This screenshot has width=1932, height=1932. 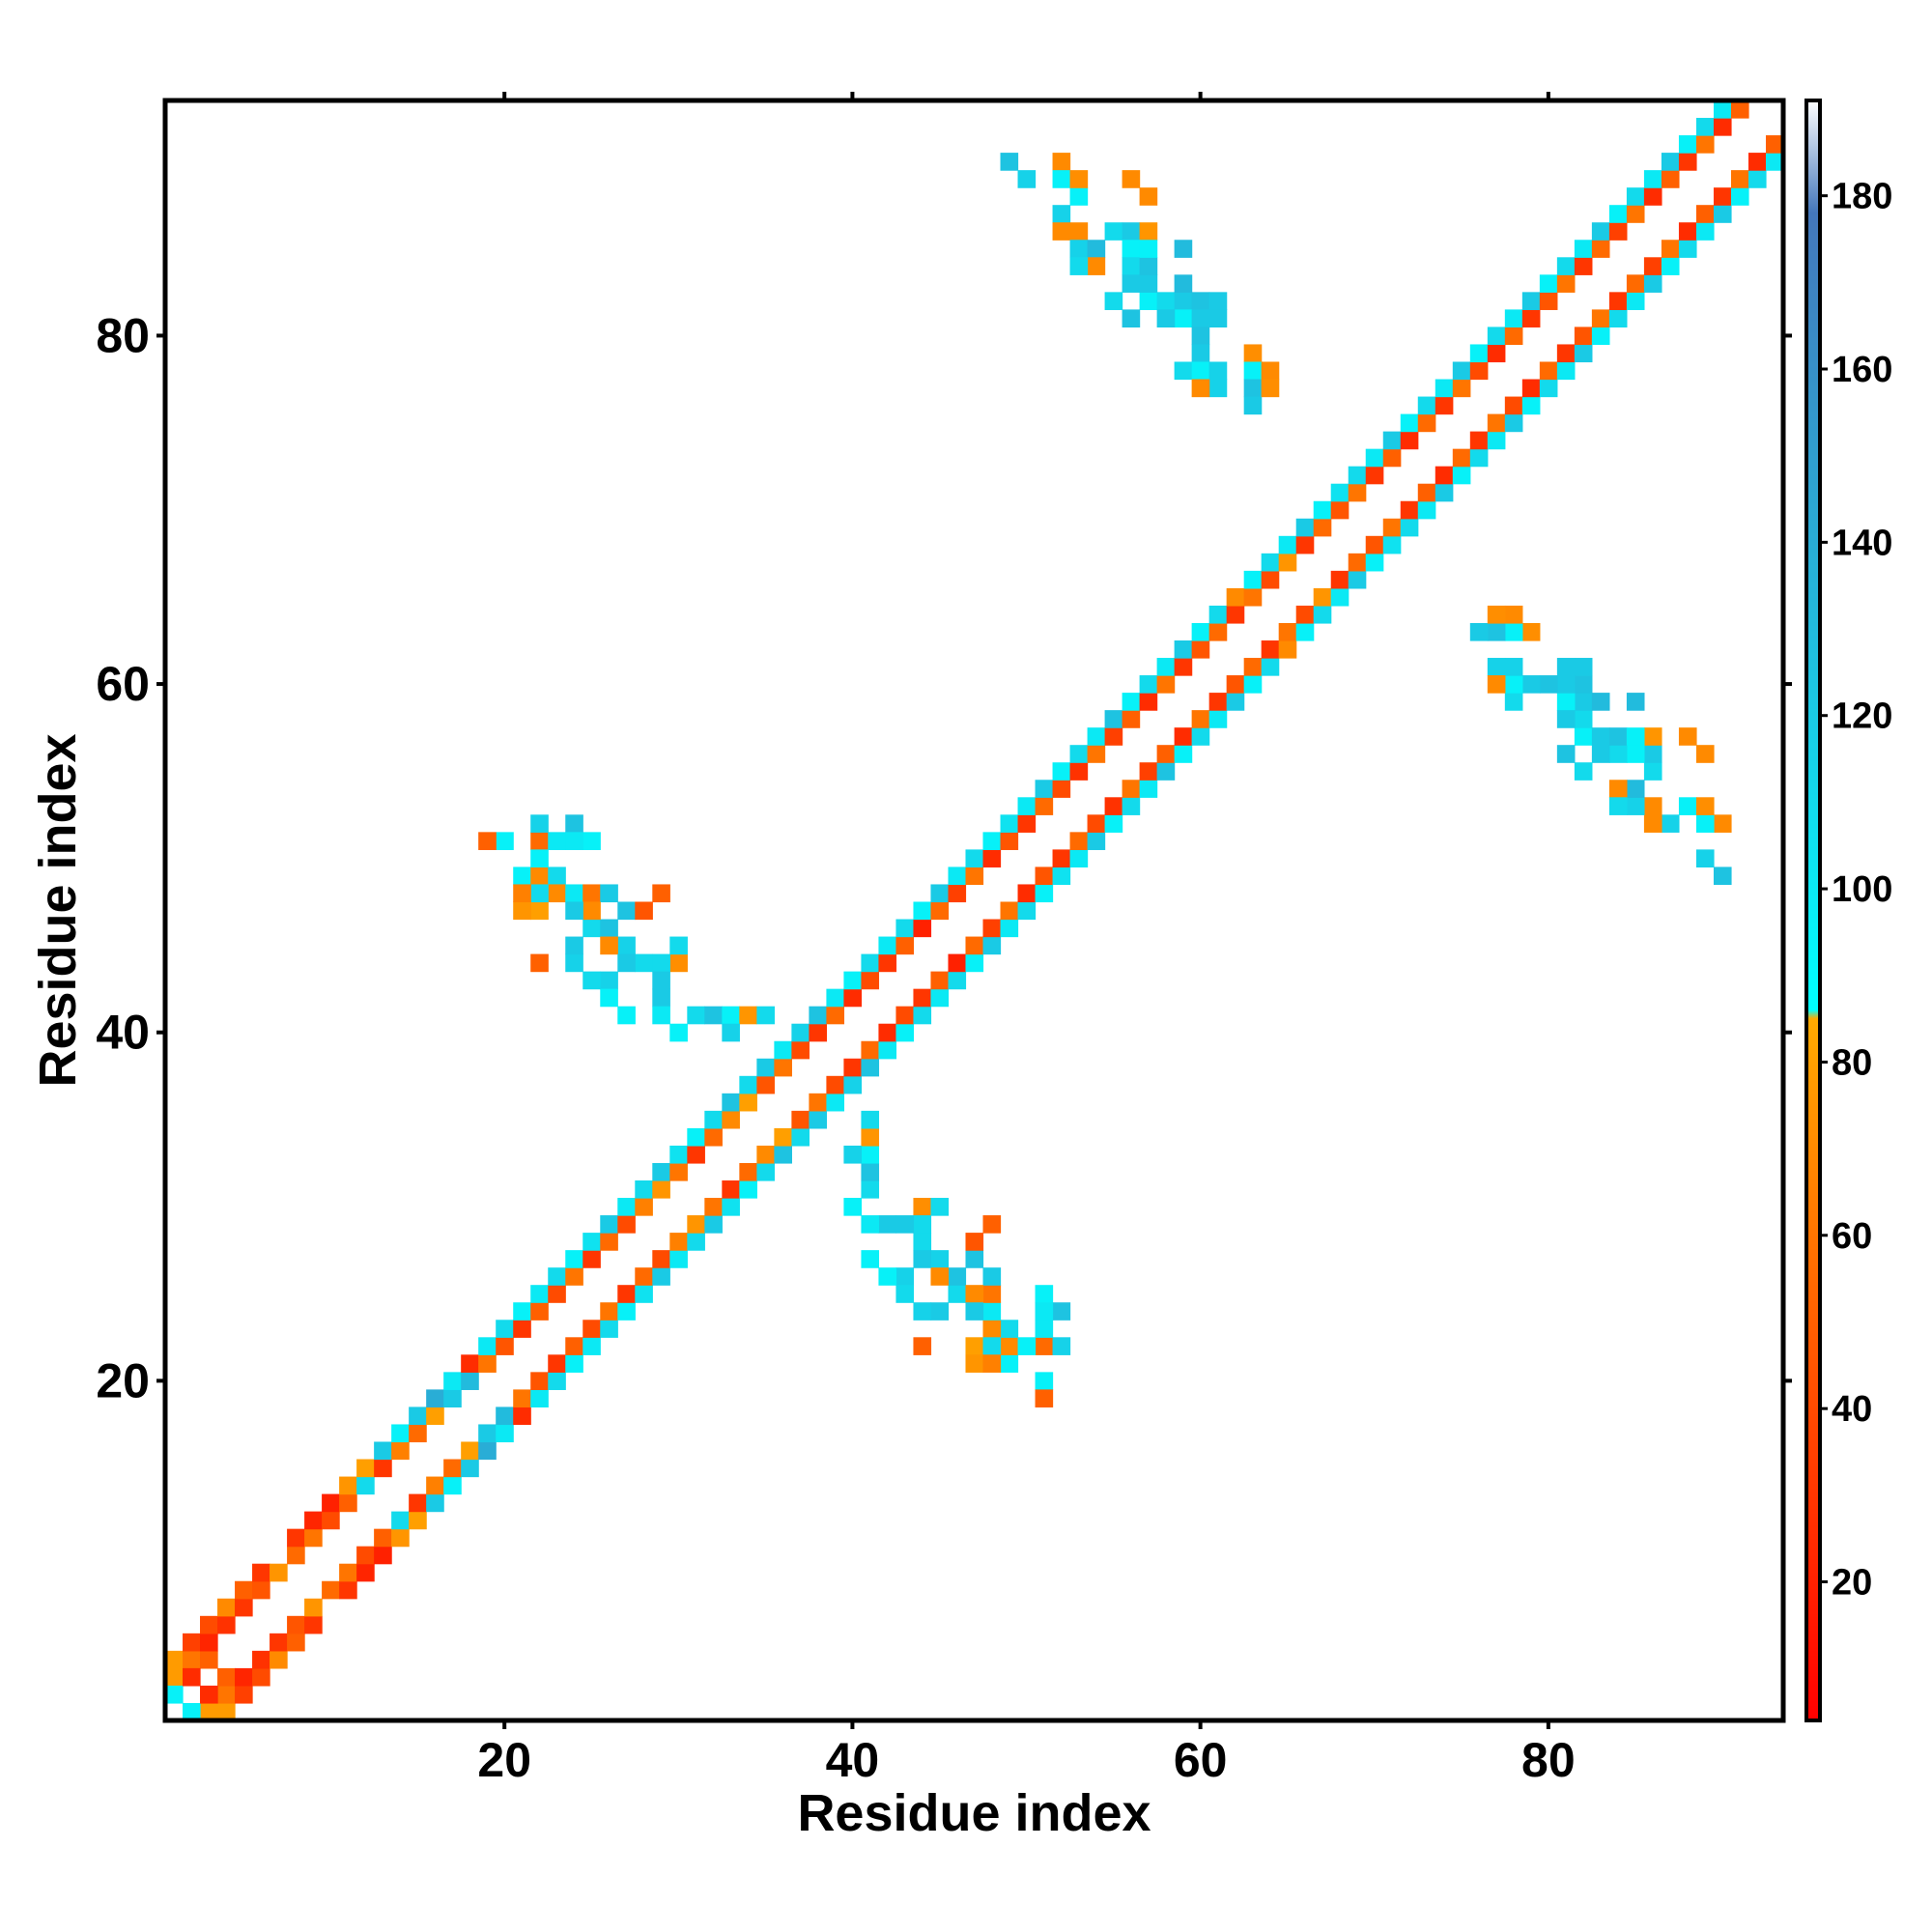 I want to click on colorbar-tick-label: 80, so click(x=1852, y=1062).